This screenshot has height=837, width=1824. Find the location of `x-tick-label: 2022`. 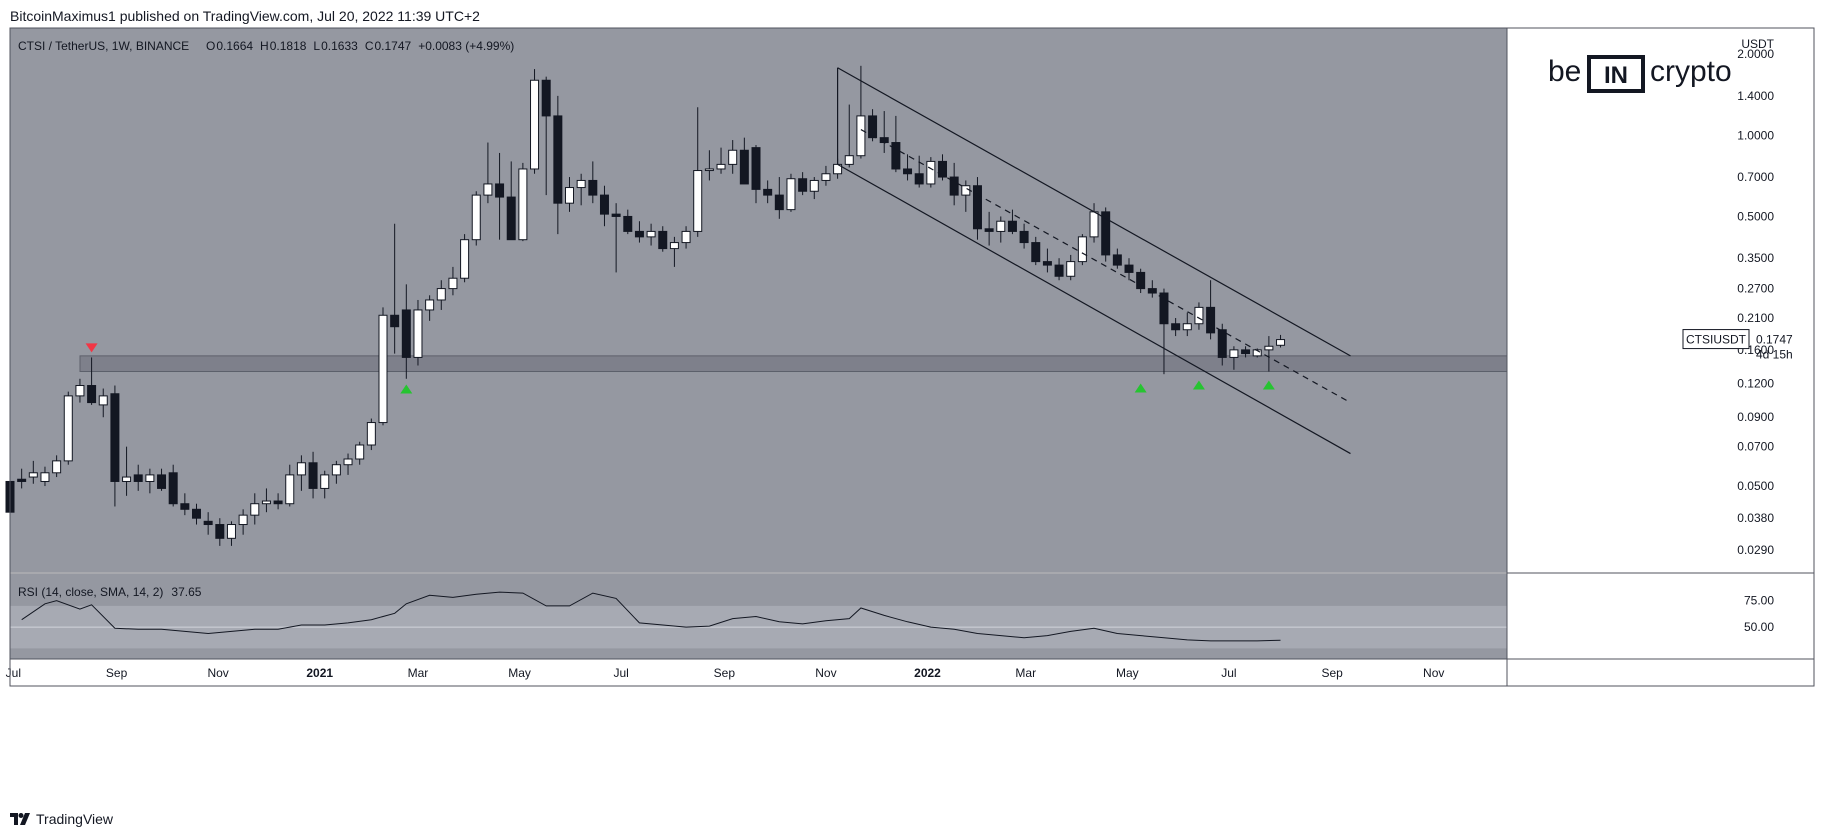

x-tick-label: 2022 is located at coordinates (927, 673).